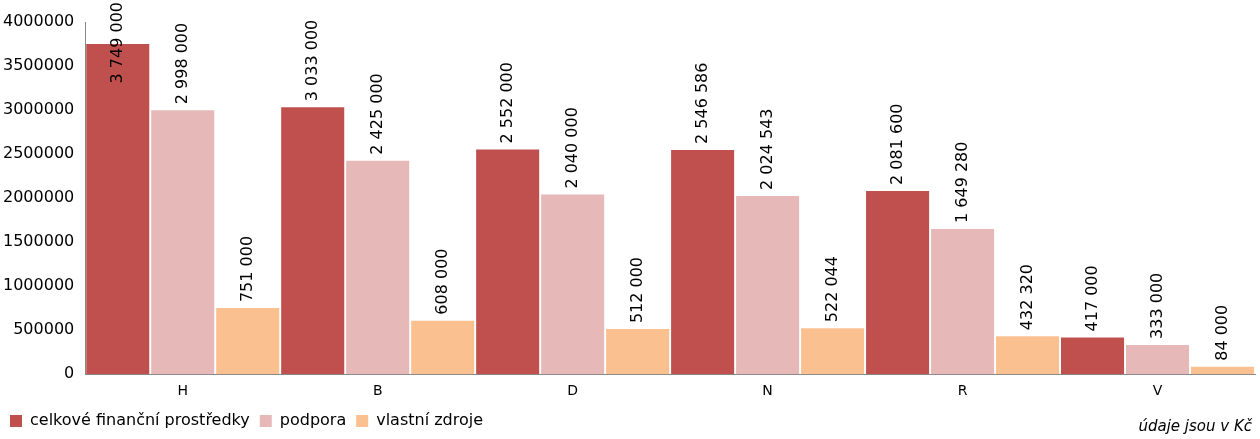  Describe the element at coordinates (38, 285) in the screenshot. I see `y-tick-label: 1000000` at that location.